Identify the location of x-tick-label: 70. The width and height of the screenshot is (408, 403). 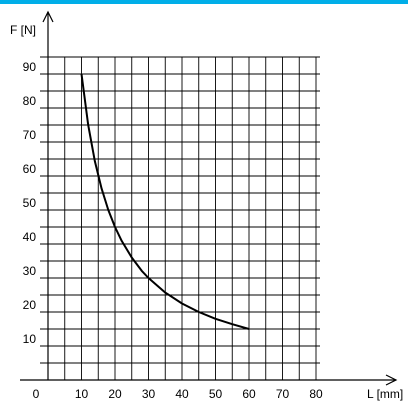
(283, 394).